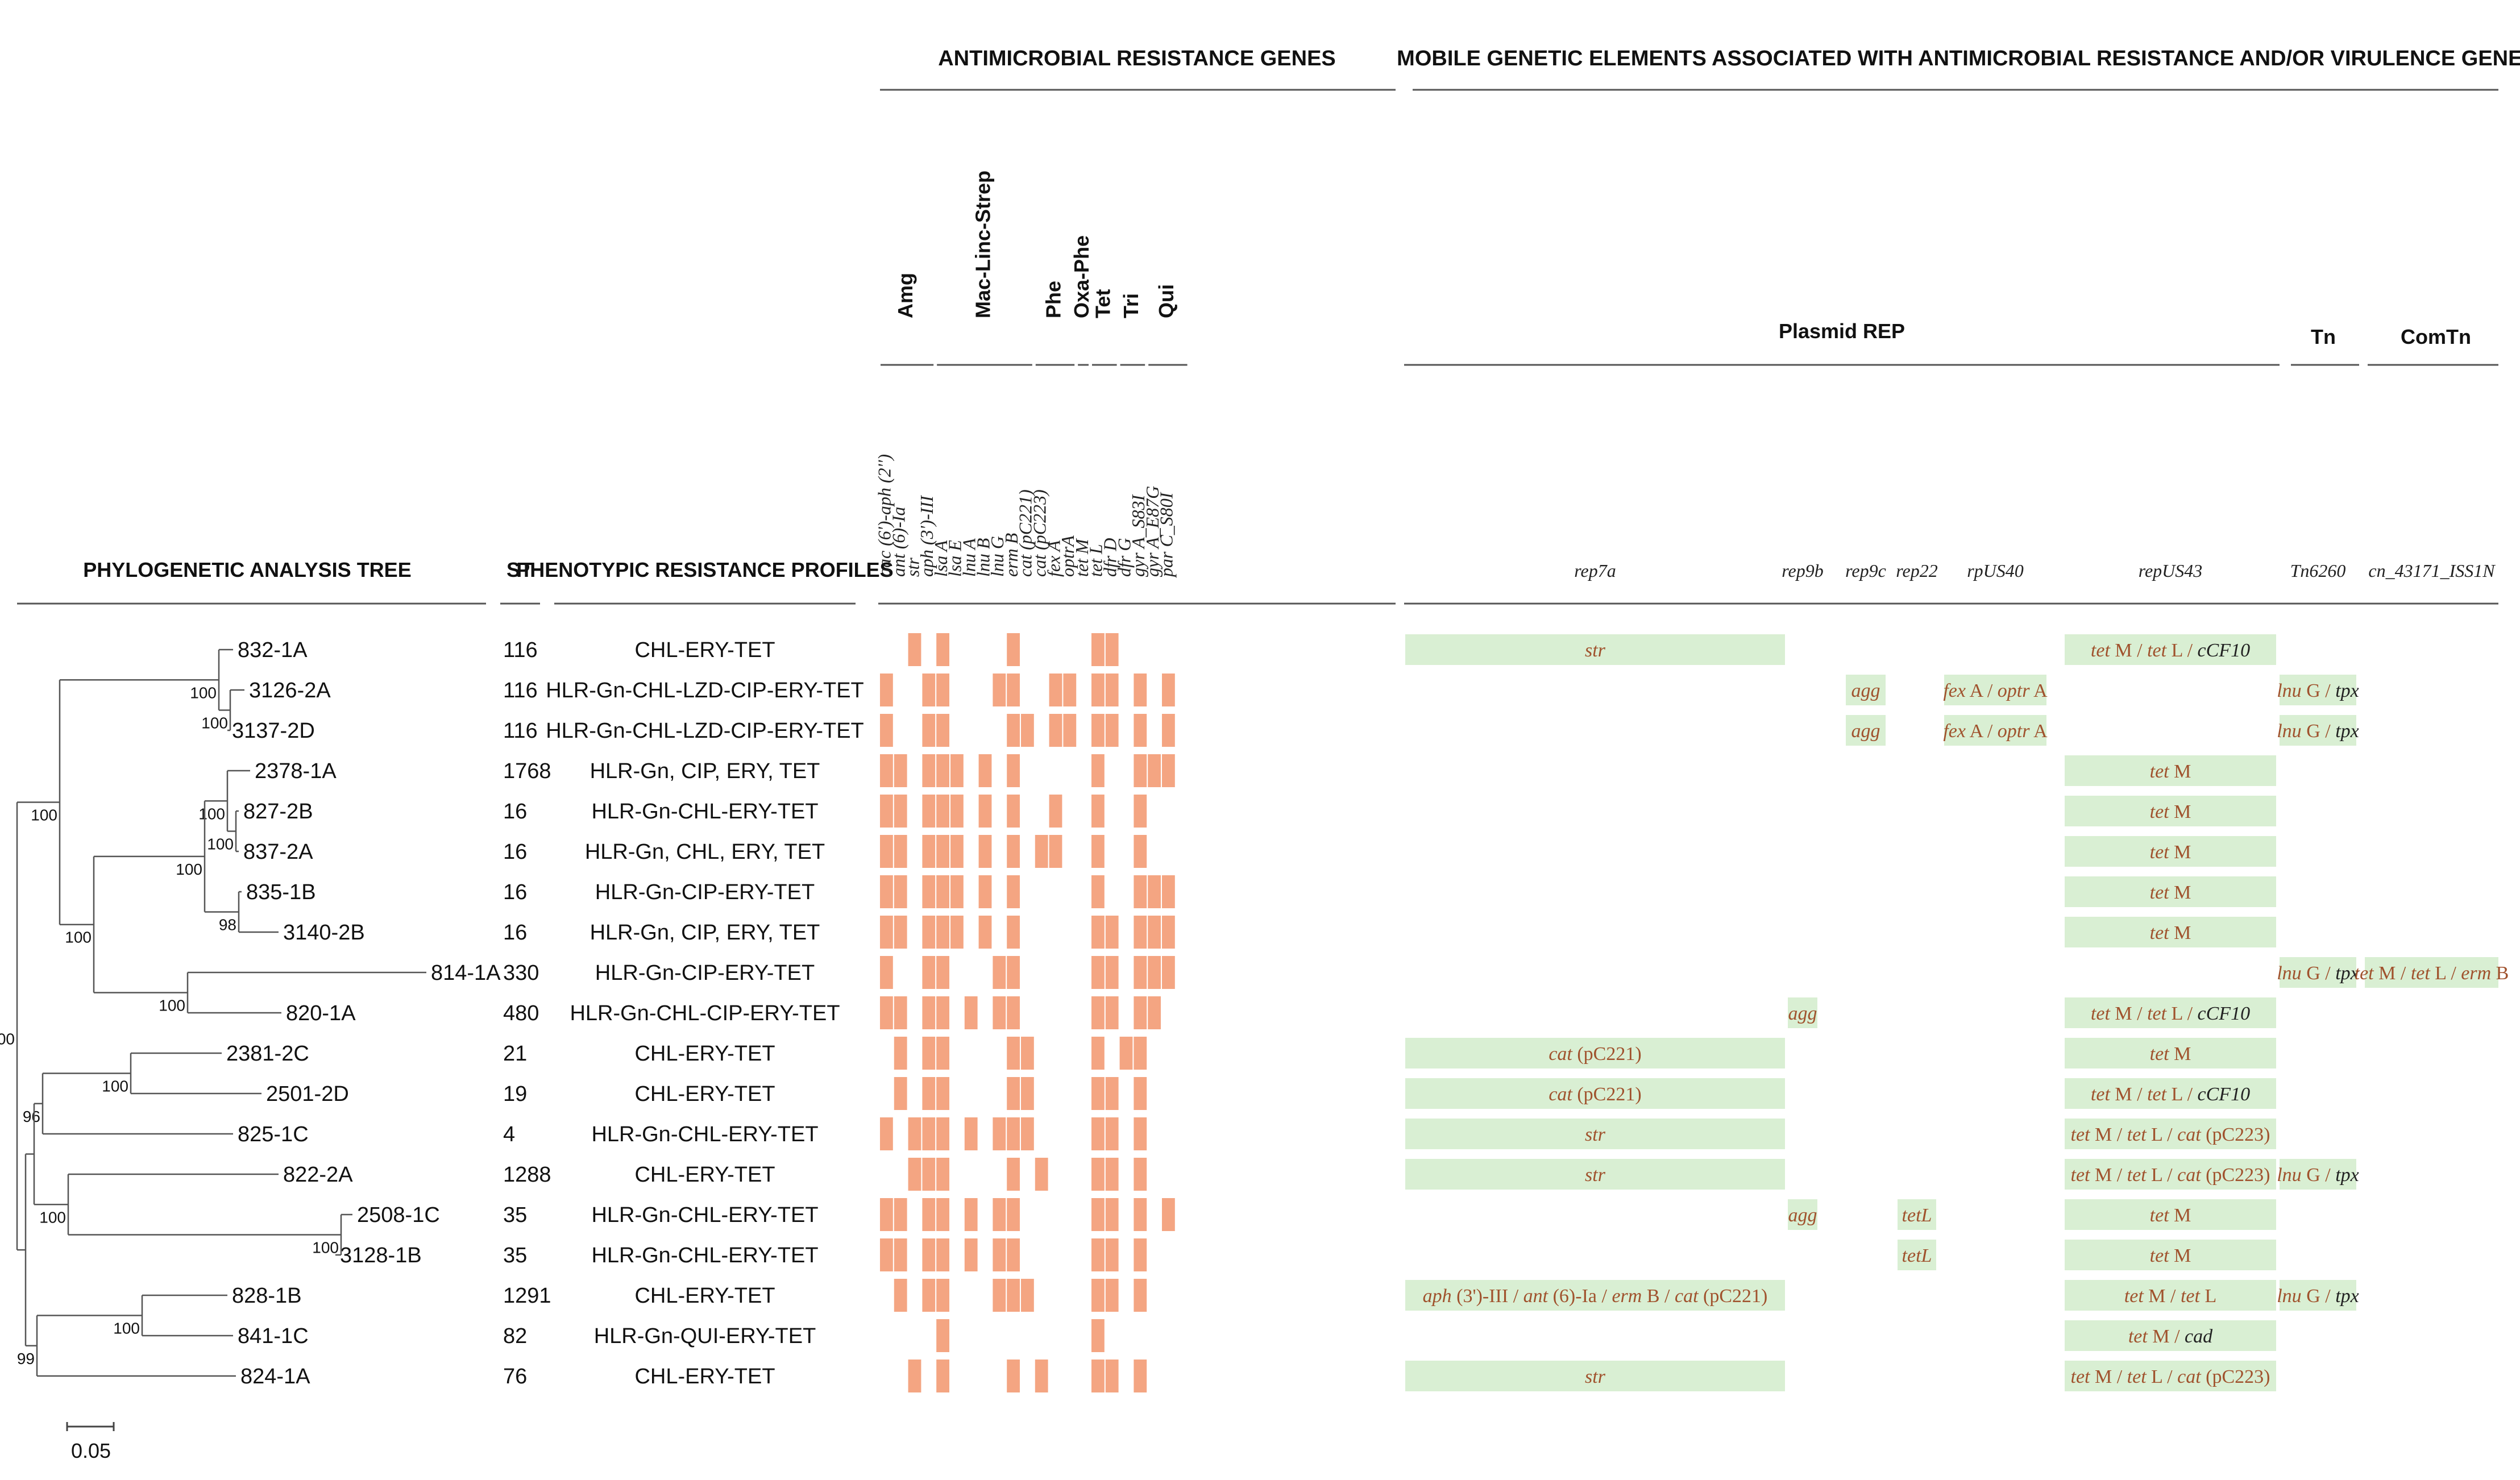 The image size is (2520, 1480). Describe the element at coordinates (2170, 852) in the screenshot. I see `mge-annotation-text: tet M` at that location.